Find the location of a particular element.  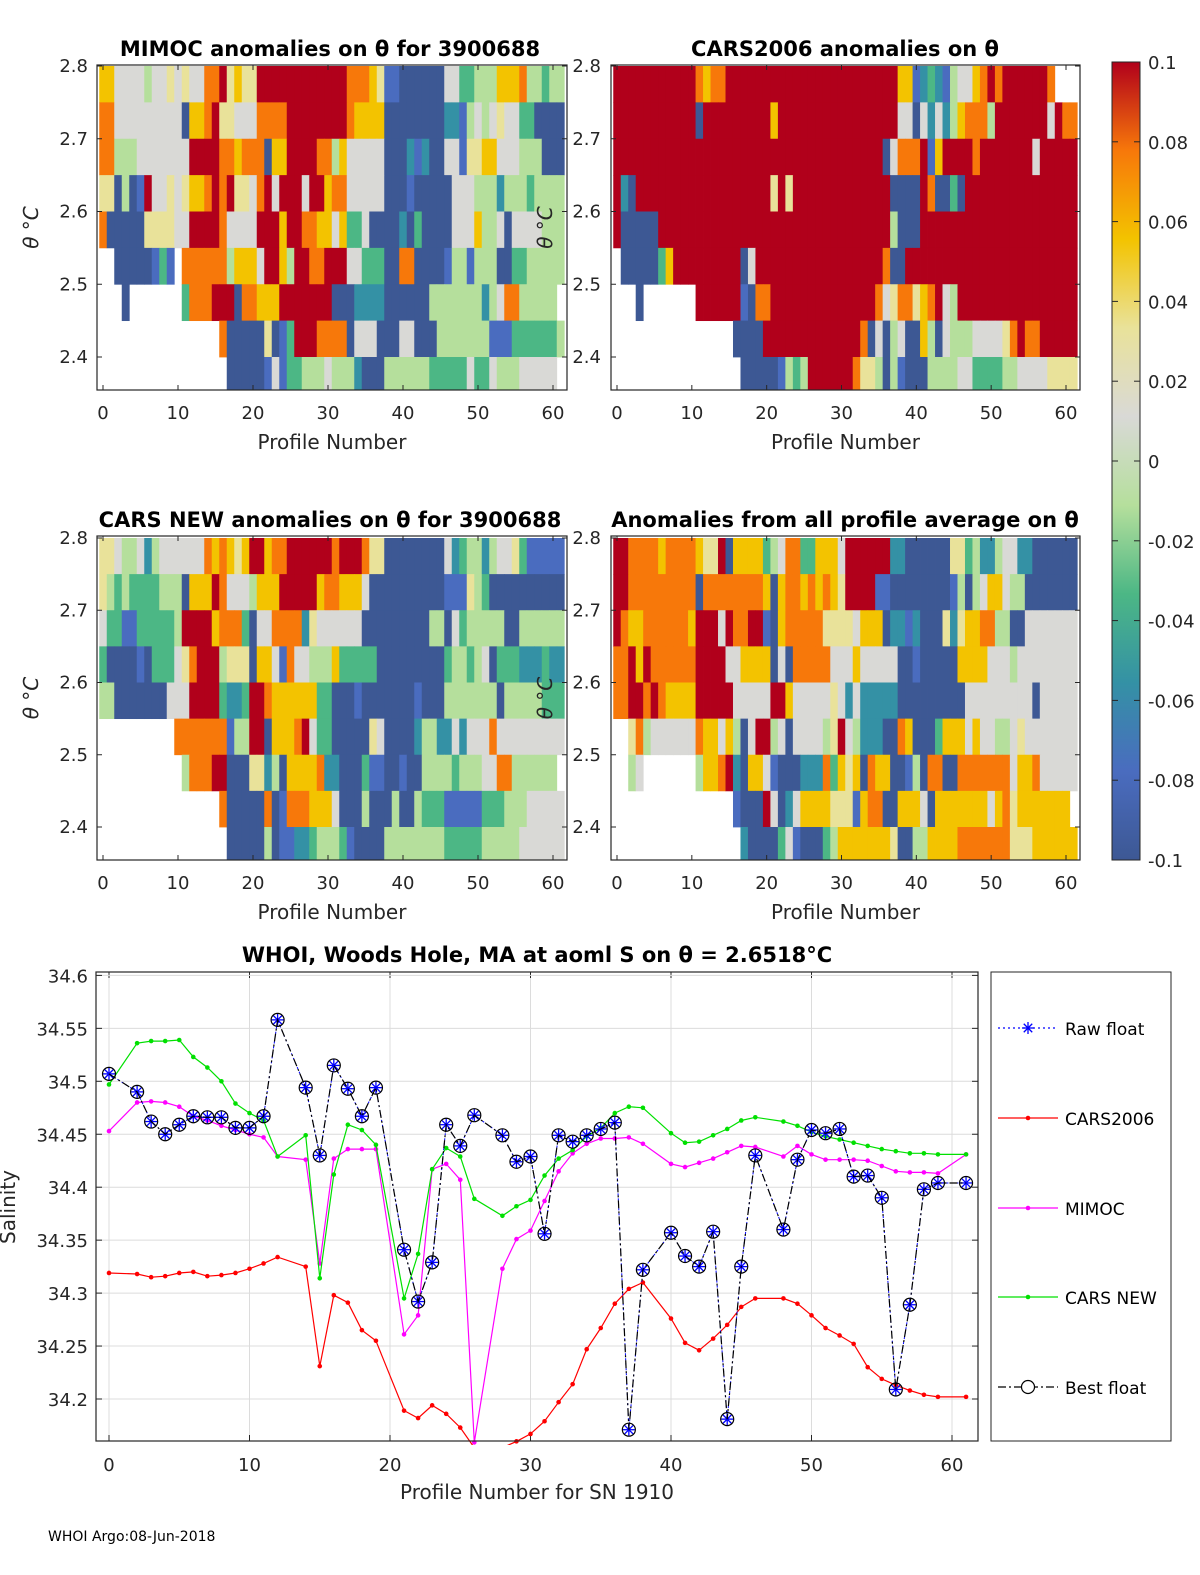

legend-label: MIMOC is located at coordinates (1095, 1210).